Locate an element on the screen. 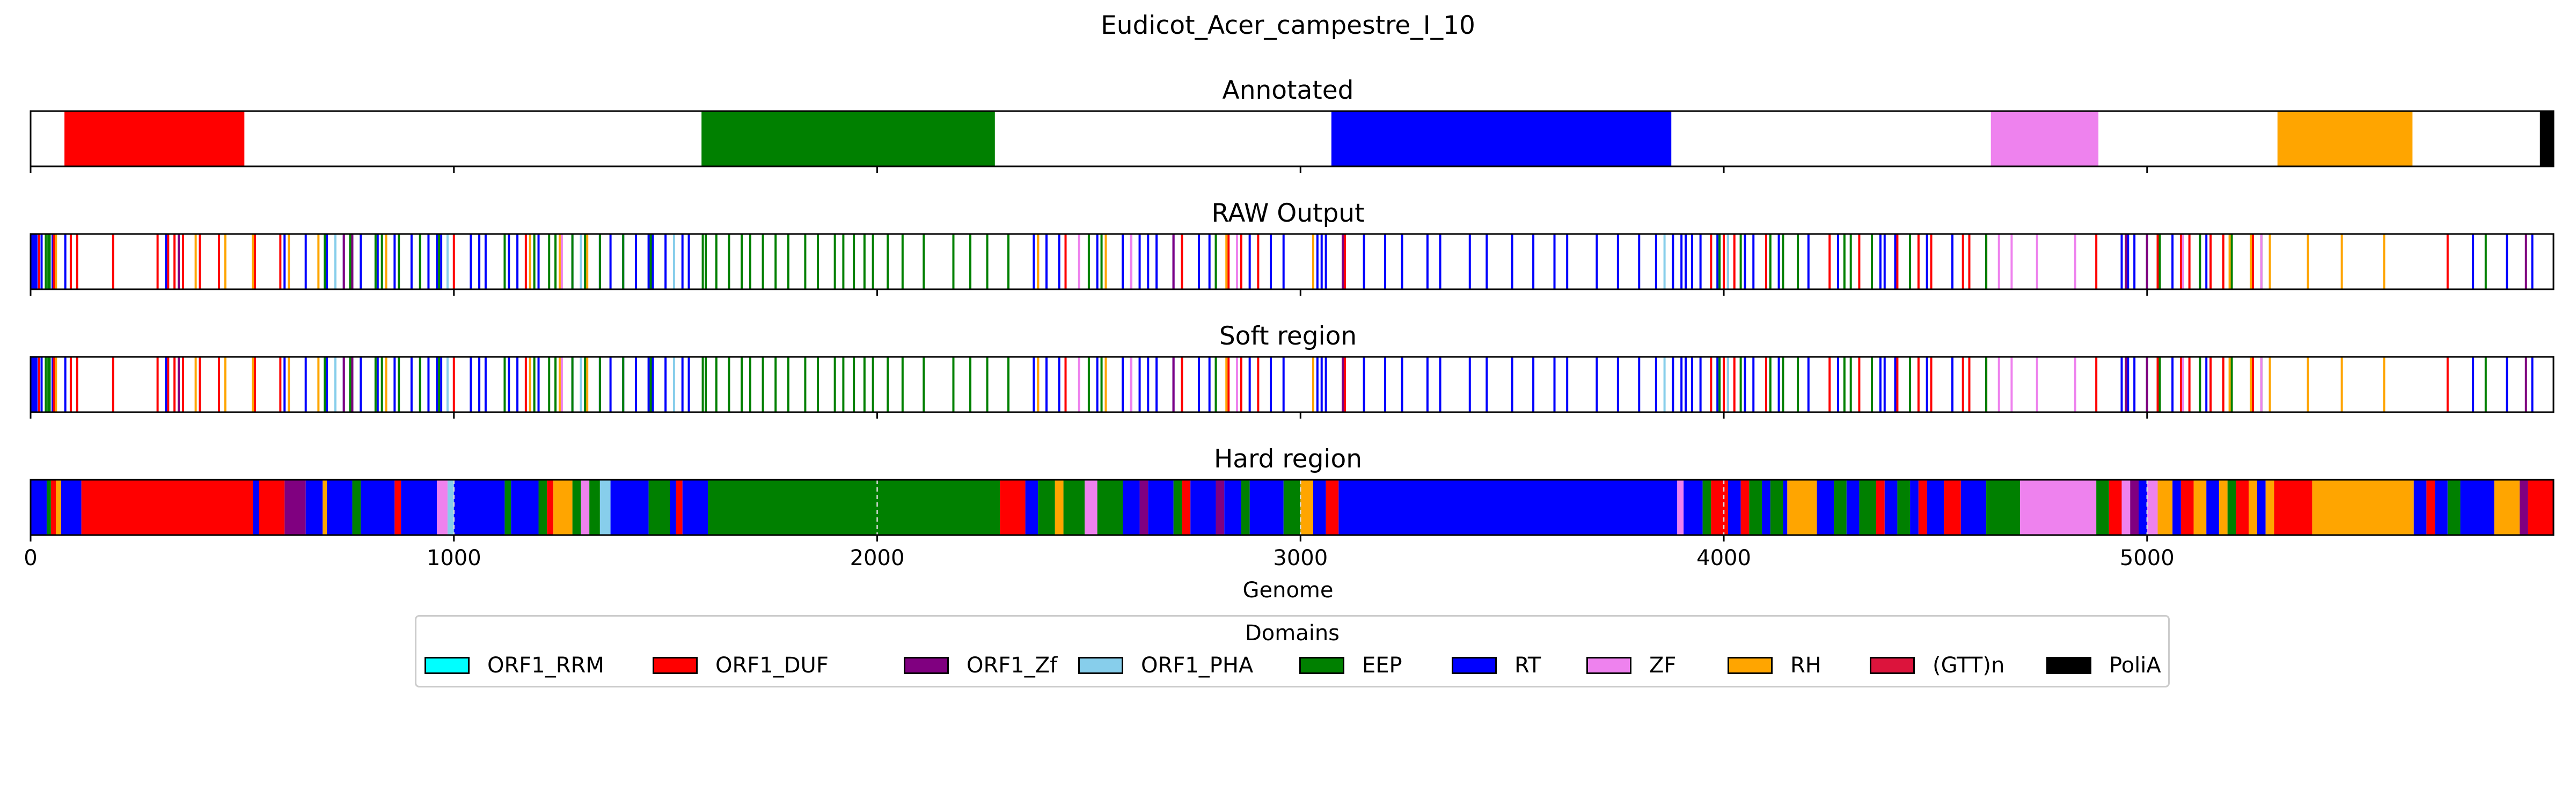 The width and height of the screenshot is (2576, 805). legend-item-zf: ZF is located at coordinates (1631, 665).